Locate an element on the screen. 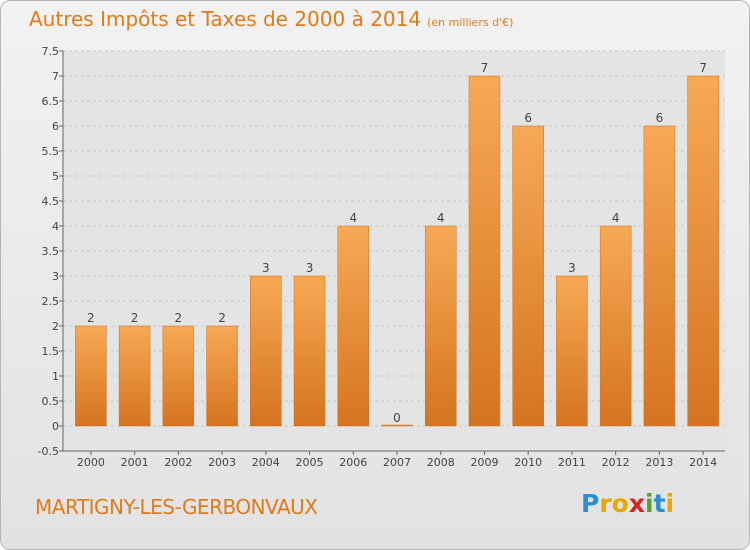 This screenshot has height=550, width=750. data-label-2013: 6 is located at coordinates (660, 118).